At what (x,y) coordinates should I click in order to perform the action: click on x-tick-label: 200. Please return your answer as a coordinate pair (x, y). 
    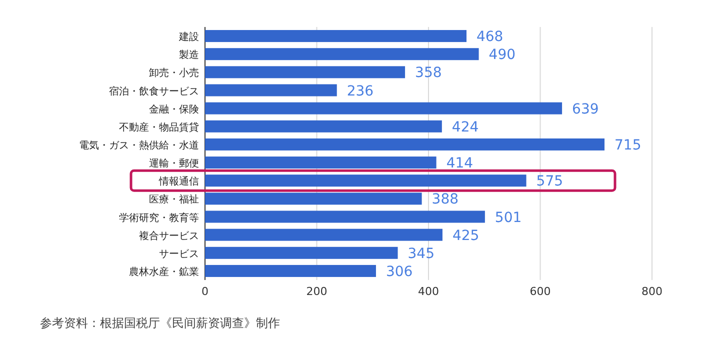
    Looking at the image, I should click on (317, 291).